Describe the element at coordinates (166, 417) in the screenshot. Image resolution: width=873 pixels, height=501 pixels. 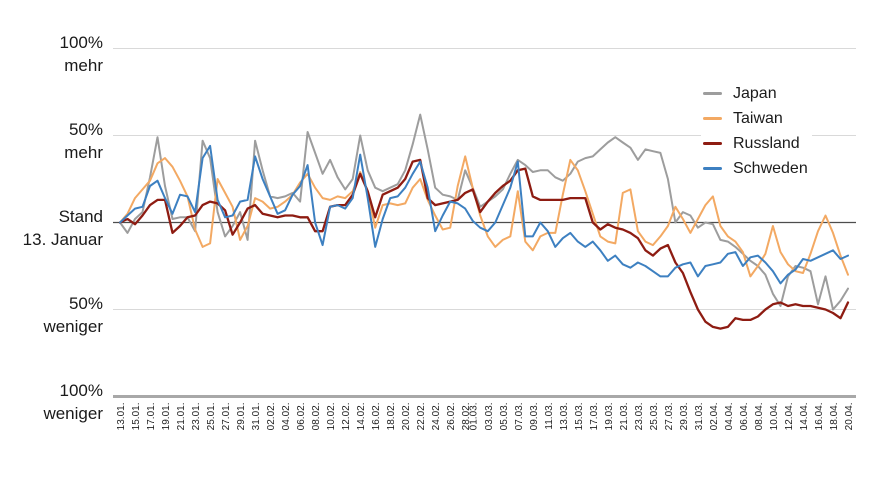
I see `x-axis-label: 19.01.` at that location.